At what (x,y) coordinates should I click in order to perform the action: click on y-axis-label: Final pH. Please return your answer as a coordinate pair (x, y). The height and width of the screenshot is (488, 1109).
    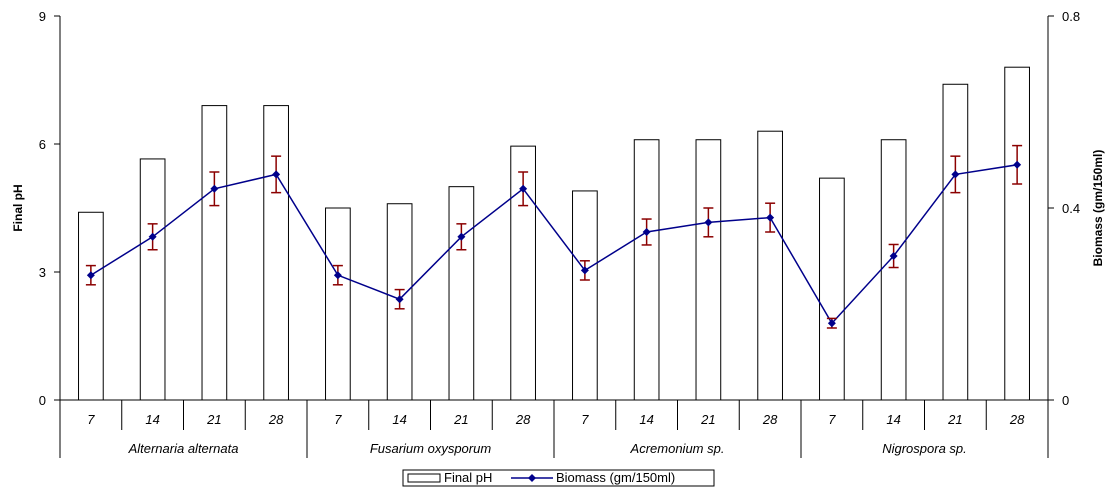
    Looking at the image, I should click on (18, 207).